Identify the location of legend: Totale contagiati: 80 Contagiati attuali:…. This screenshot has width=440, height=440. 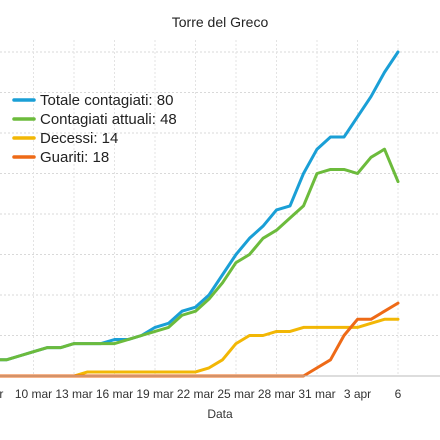
(94, 129).